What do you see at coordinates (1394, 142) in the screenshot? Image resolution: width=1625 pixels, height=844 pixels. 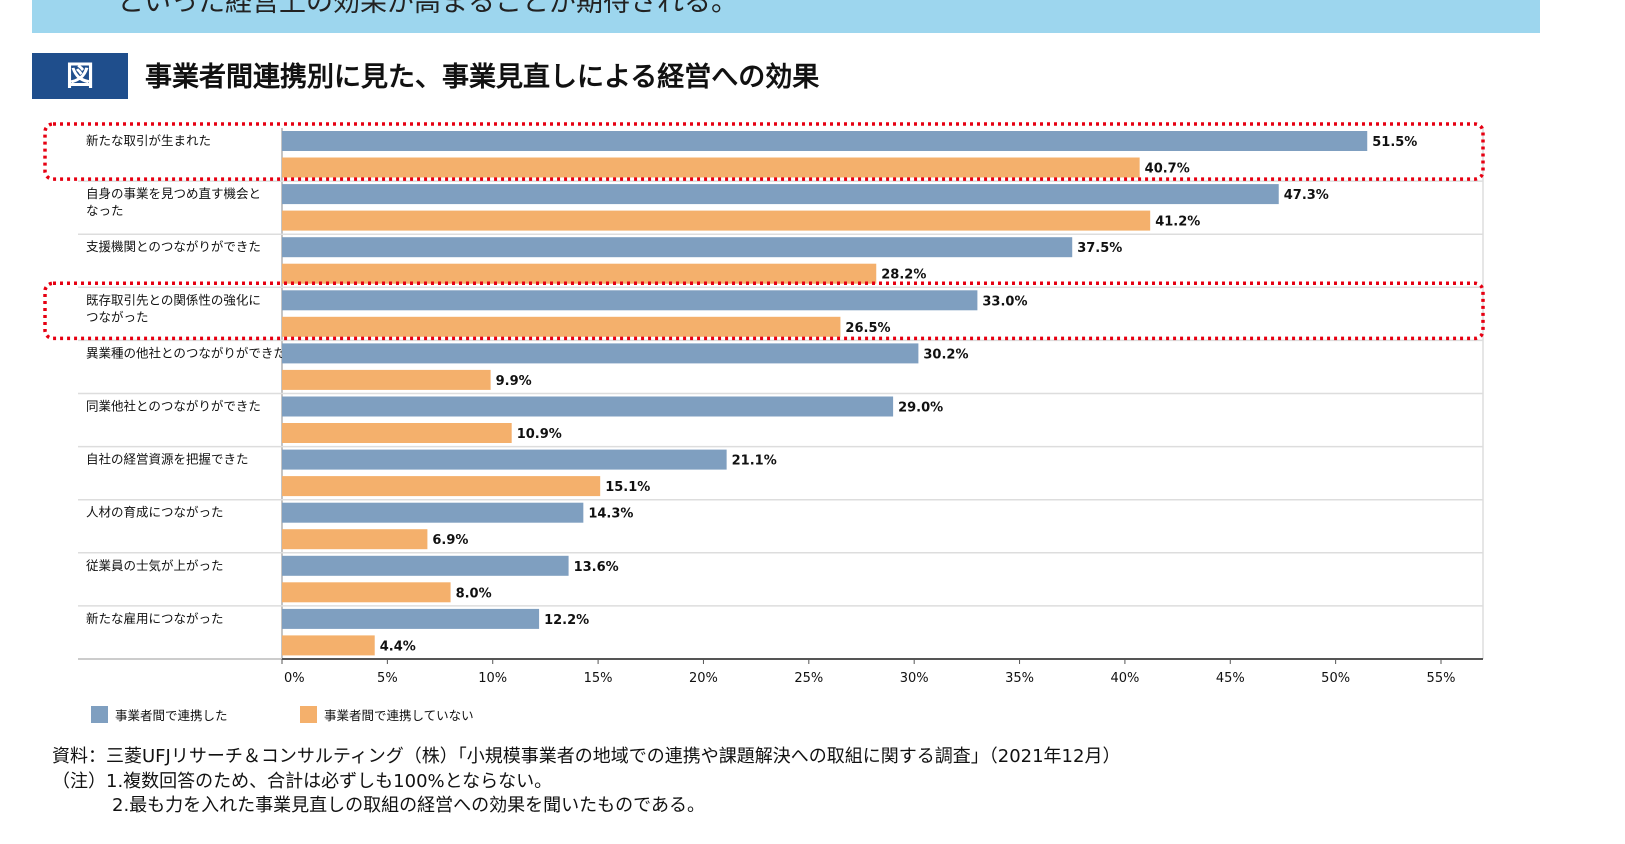 I see `data-label: 51.5%` at bounding box center [1394, 142].